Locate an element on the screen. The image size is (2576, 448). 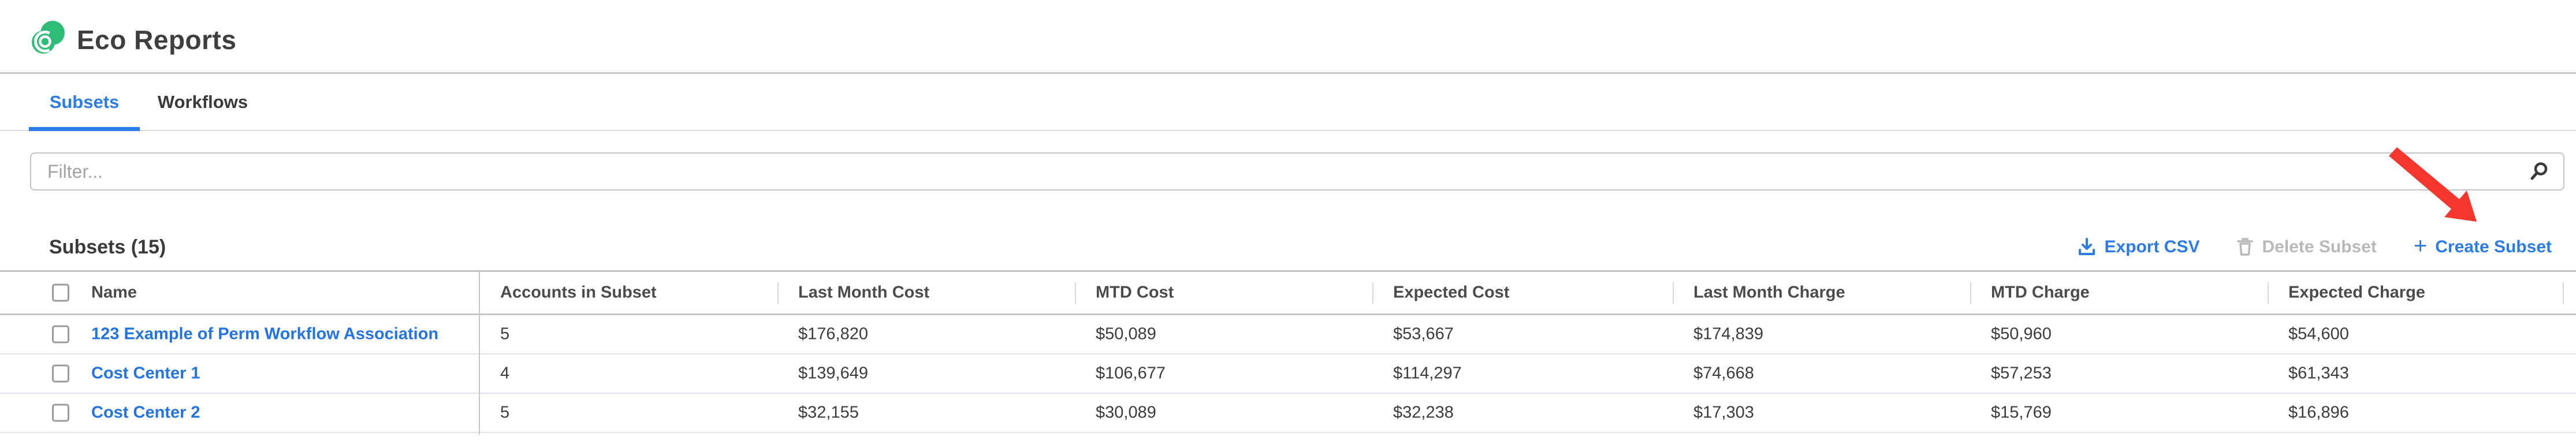
tab-workflows-label: Workflows is located at coordinates (203, 101).